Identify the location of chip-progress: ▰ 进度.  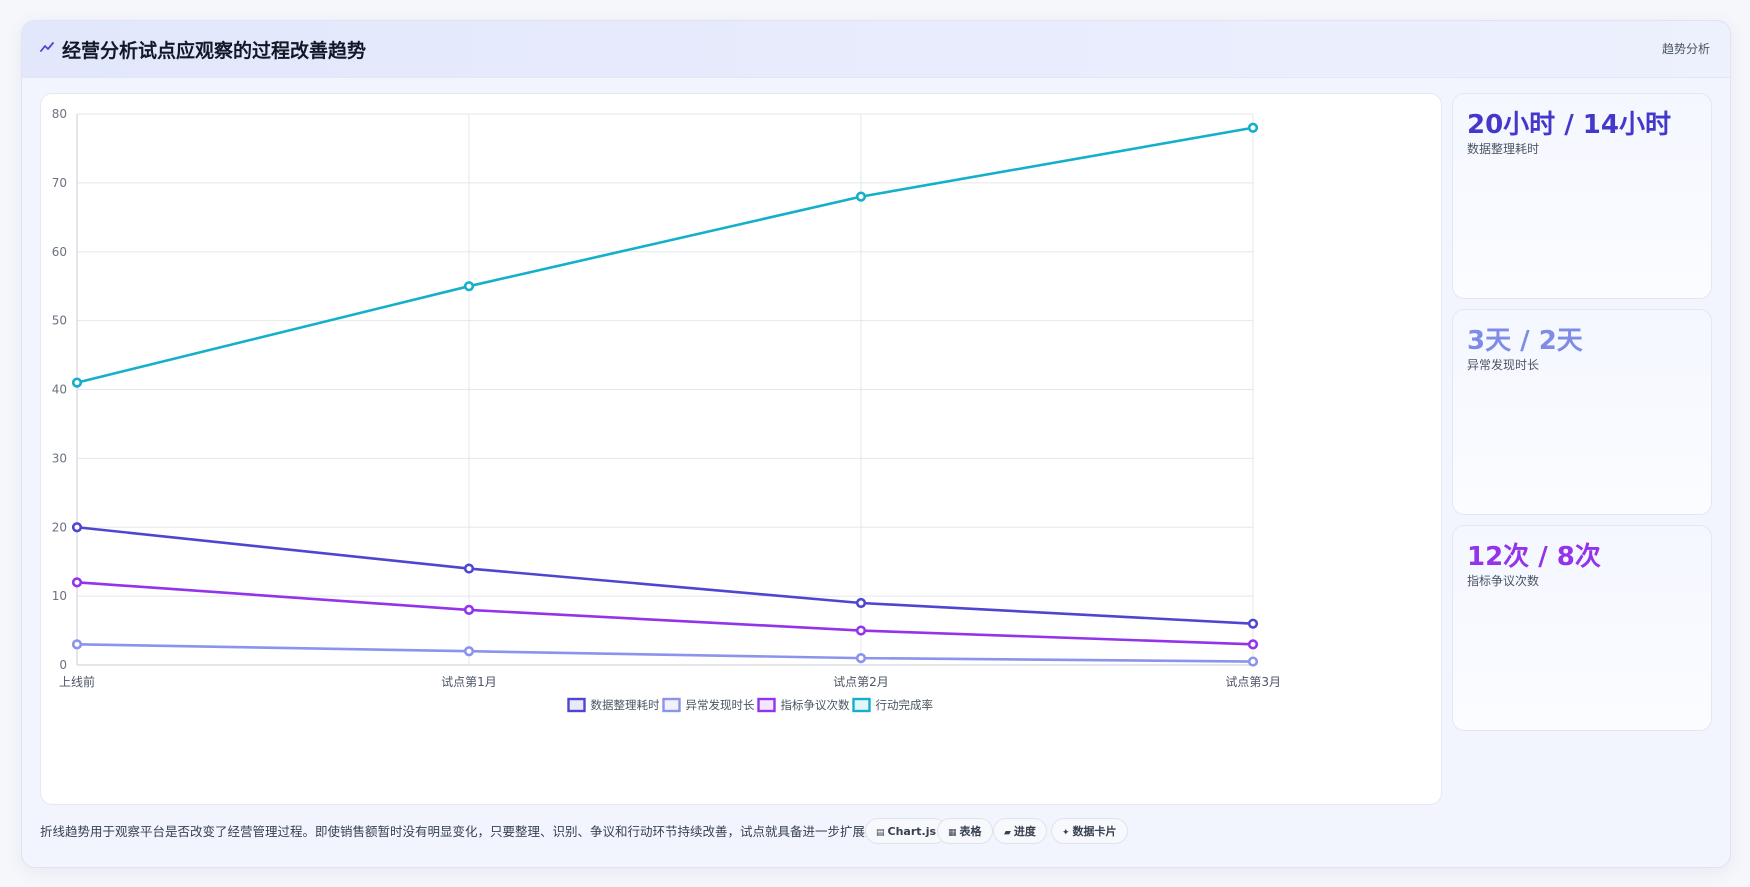
(1020, 831).